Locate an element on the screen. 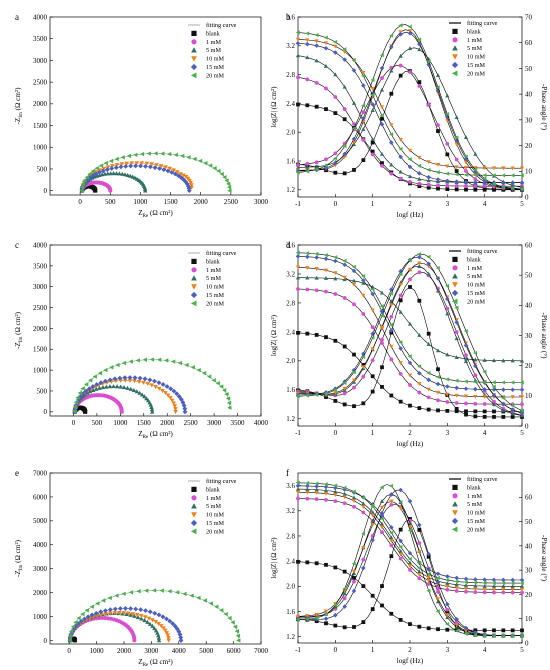 Image resolution: width=550 pixels, height=670 pixels. x-tick-label: 5 is located at coordinates (522, 204).